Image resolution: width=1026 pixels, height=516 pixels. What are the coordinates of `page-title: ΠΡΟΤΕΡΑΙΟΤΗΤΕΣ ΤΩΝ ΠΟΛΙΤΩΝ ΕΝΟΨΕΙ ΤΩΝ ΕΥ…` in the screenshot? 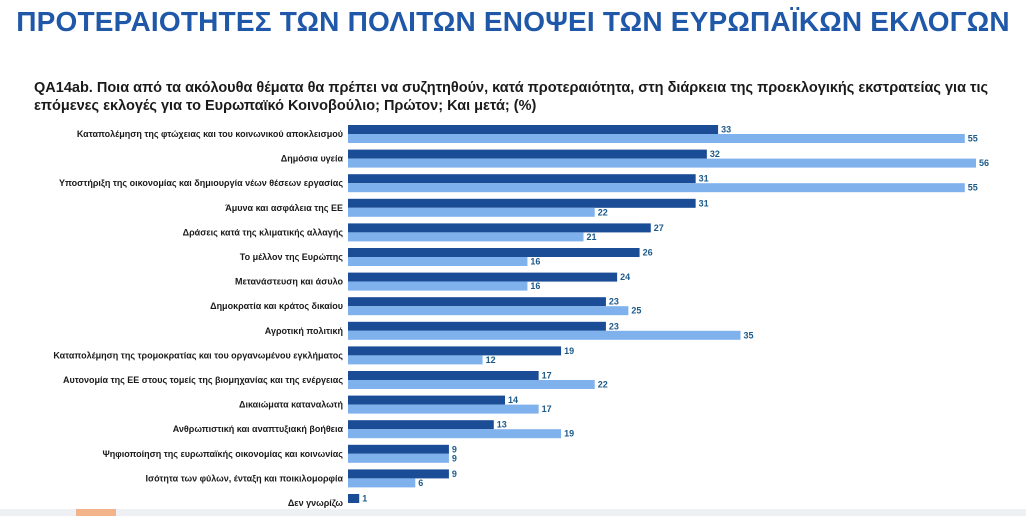 It's located at (513, 21).